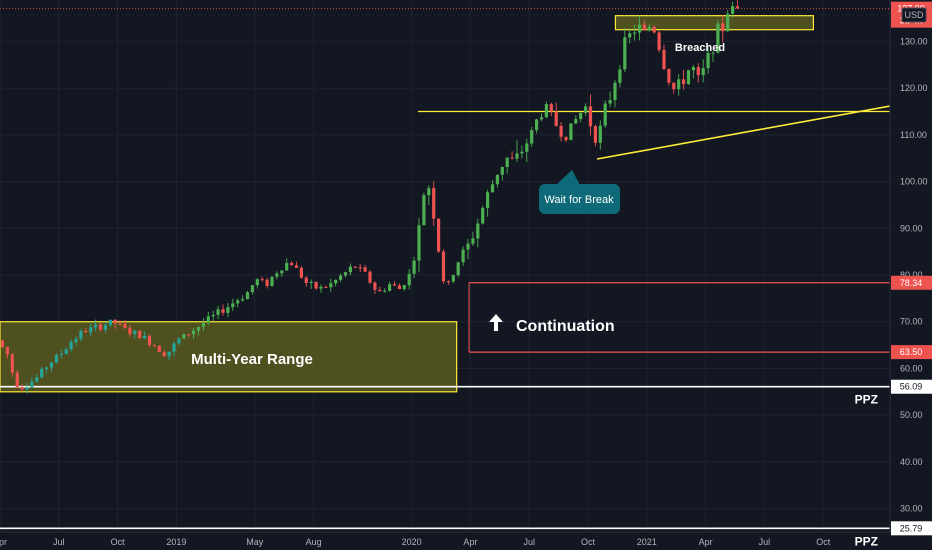 This screenshot has width=932, height=550. I want to click on price-tick-label: 40.00, so click(911, 462).